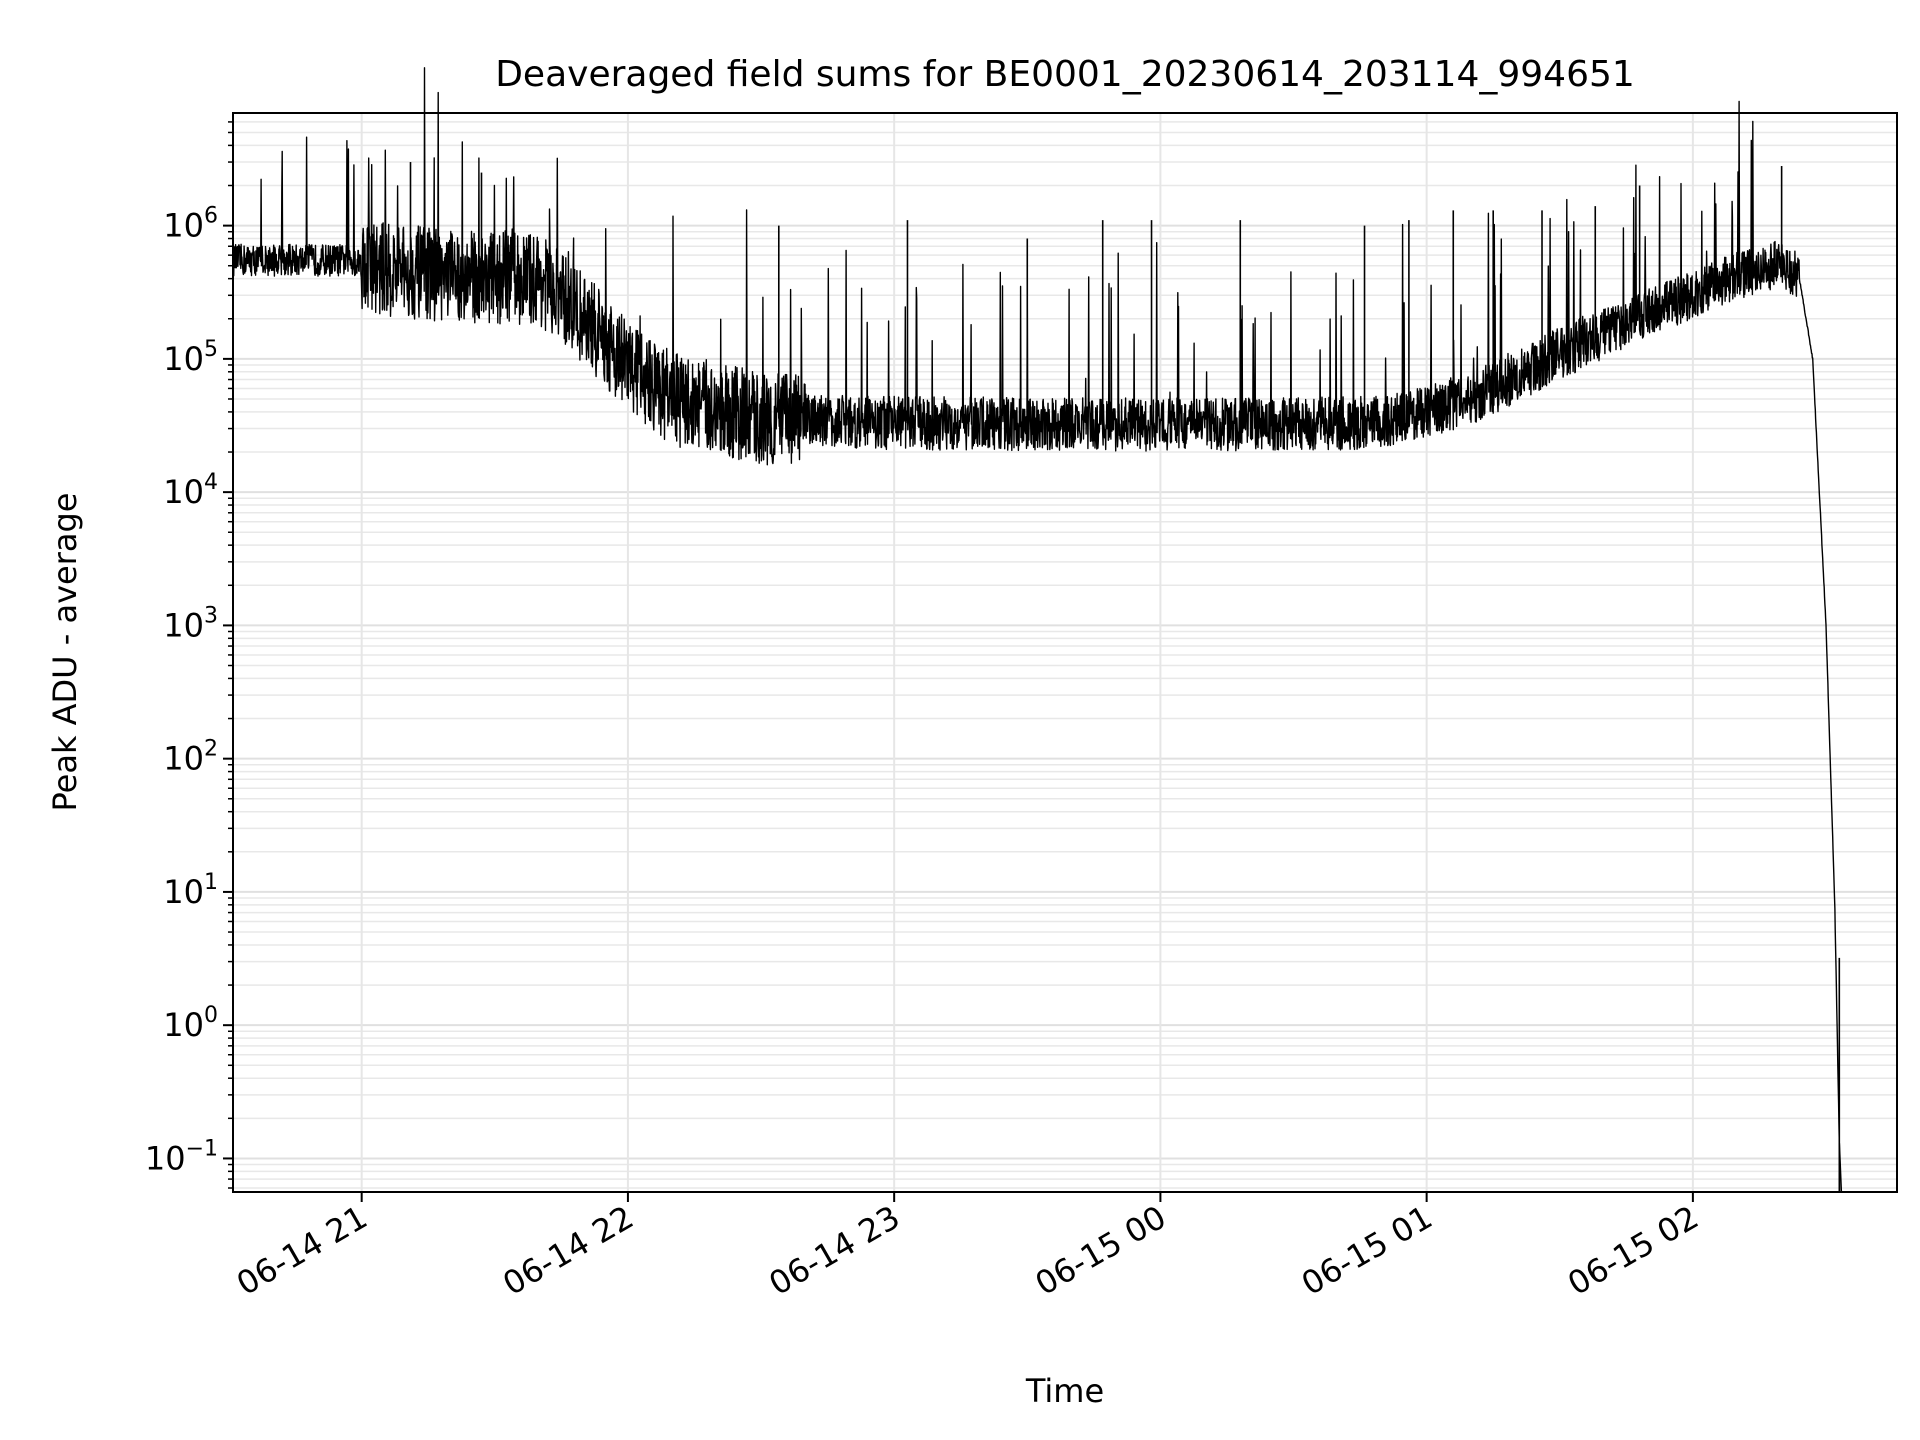  I want to click on y-axis: 10⁻¹ 10⁰ 10¹ 10² 10³ 10⁴ 10⁵ 10⁶, so click(189, 655).